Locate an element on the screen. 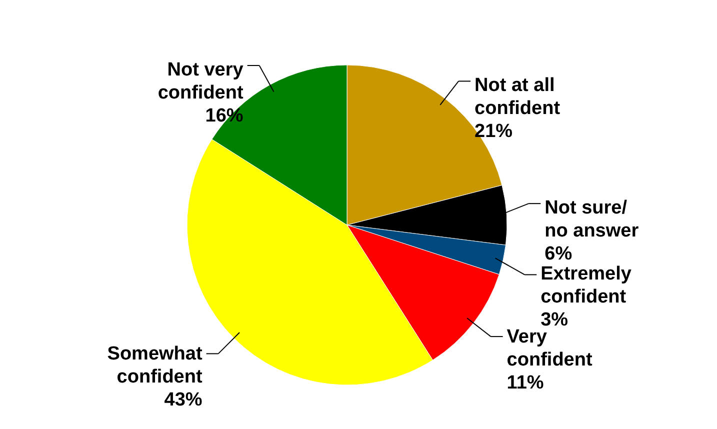 The height and width of the screenshot is (429, 717). slice-label: Not very confident is located at coordinates (201, 82).